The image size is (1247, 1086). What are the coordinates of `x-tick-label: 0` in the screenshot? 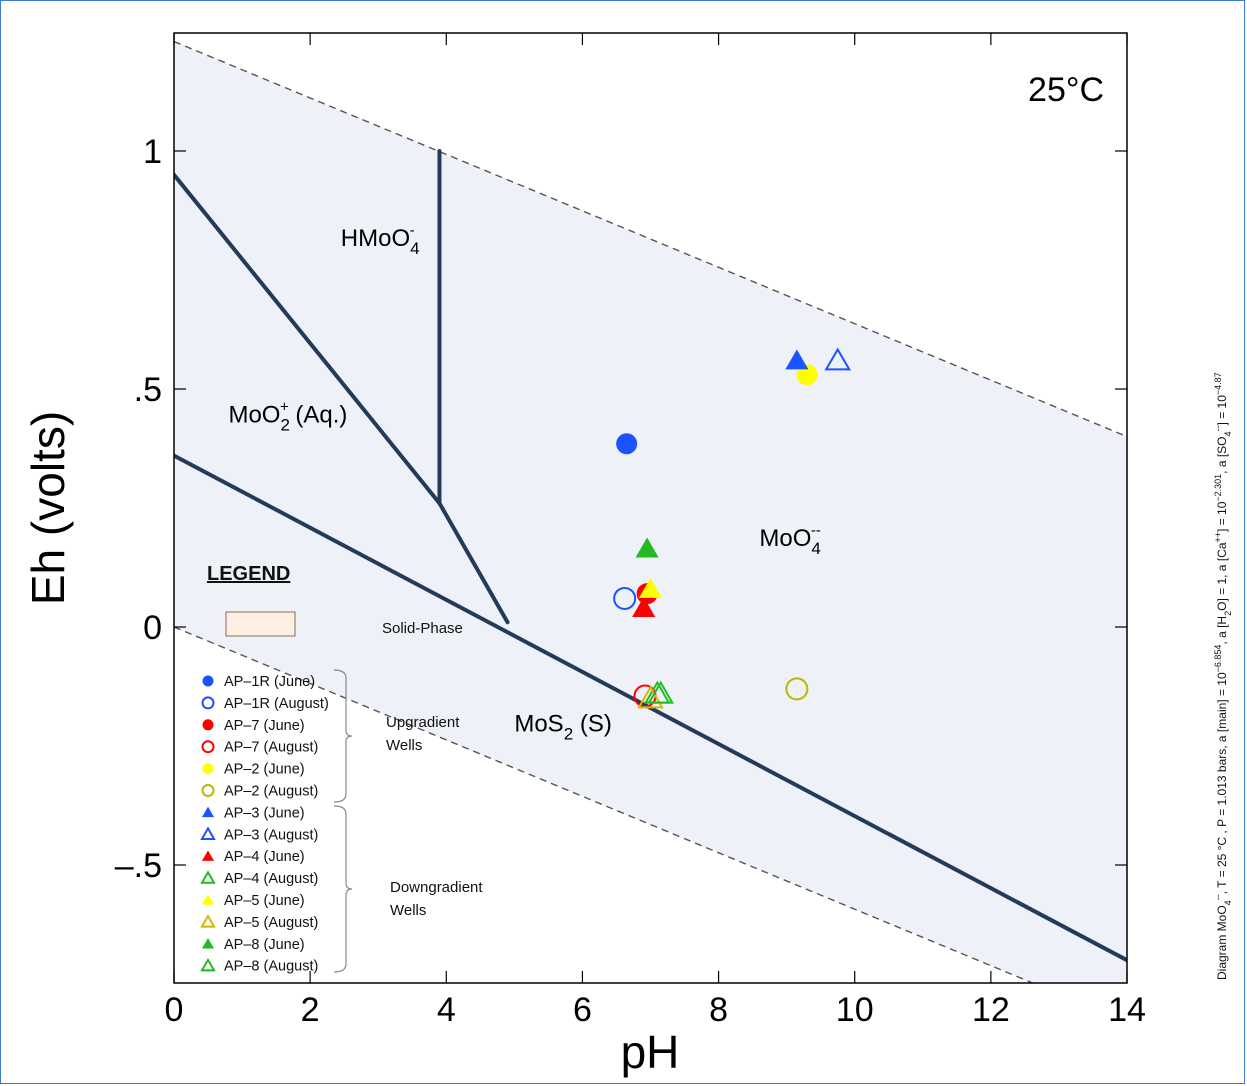 It's located at (174, 1010).